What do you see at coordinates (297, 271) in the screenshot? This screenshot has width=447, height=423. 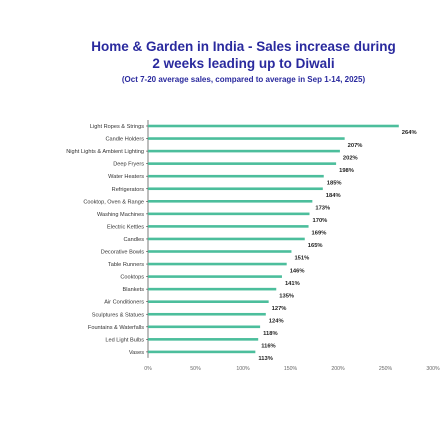 I see `data-label: 146%` at bounding box center [297, 271].